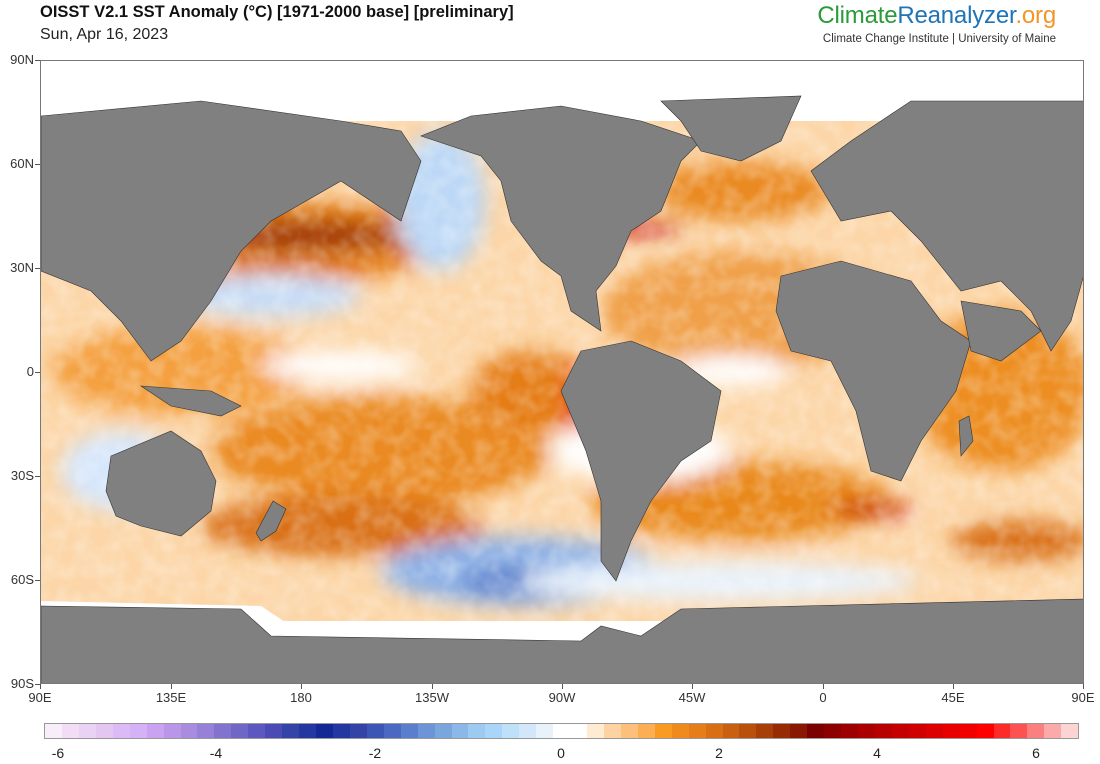 This screenshot has height=764, width=1100. What do you see at coordinates (22, 683) in the screenshot?
I see `y-label-90s: 90S` at bounding box center [22, 683].